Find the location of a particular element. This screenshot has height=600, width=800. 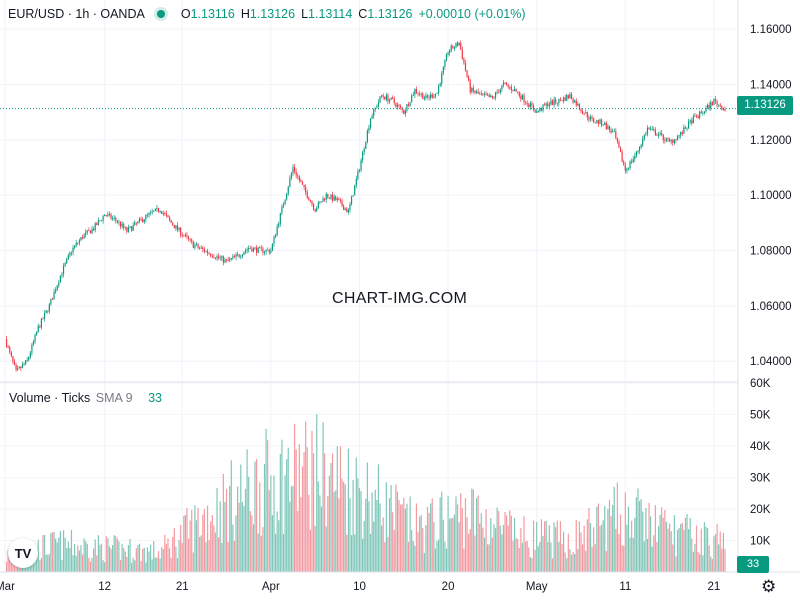

price-tick-label: 1.14000 is located at coordinates (771, 85).